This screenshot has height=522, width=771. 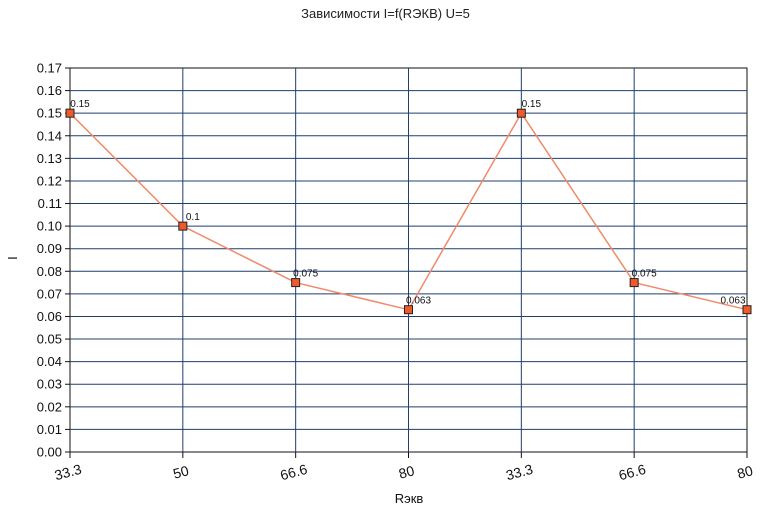 What do you see at coordinates (49, 135) in the screenshot?
I see `y-tick-label: 0.14` at bounding box center [49, 135].